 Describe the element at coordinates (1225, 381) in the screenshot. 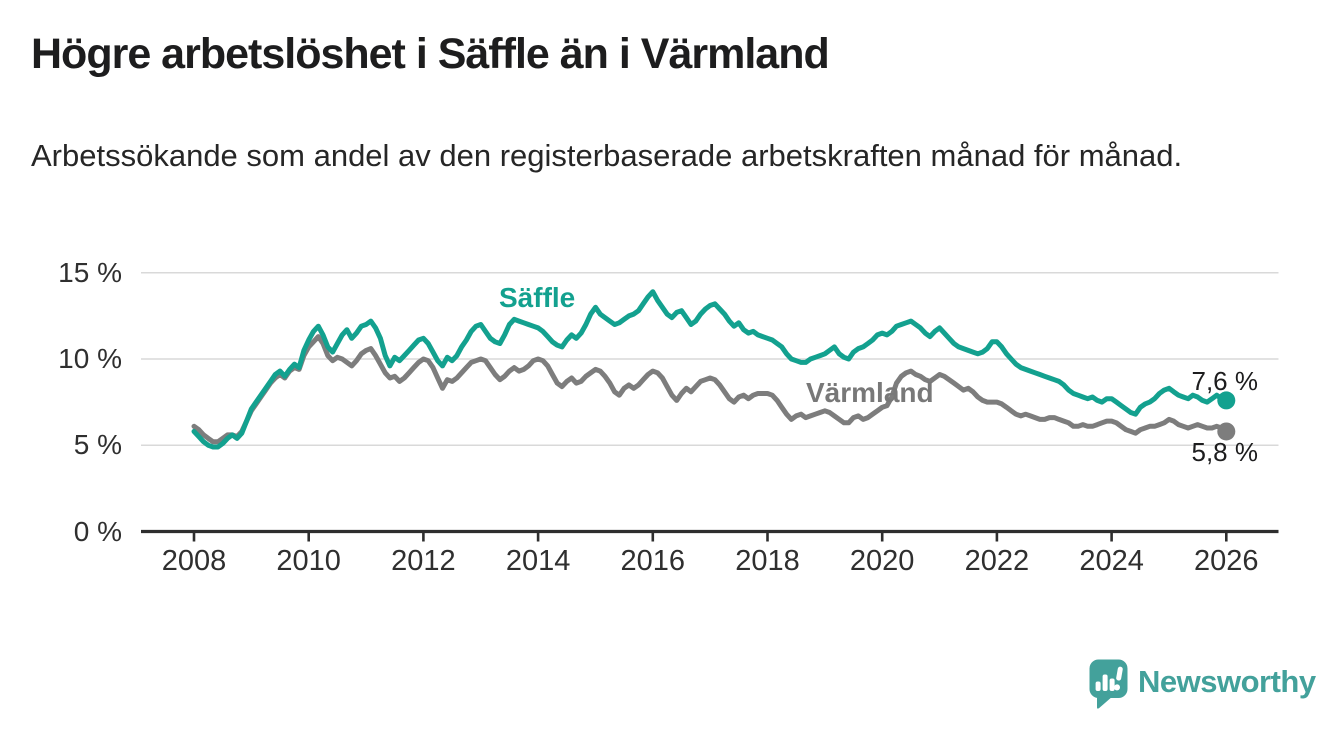

I see `end-value-label-saffle: 7,6 %` at that location.